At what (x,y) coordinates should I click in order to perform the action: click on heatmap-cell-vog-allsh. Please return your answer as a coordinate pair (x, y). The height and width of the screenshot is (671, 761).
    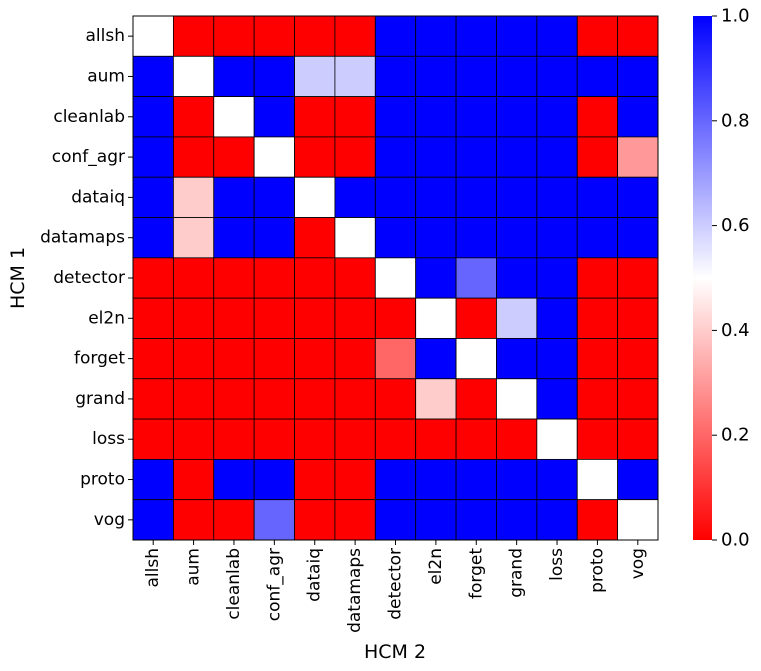
    Looking at the image, I should click on (153, 520).